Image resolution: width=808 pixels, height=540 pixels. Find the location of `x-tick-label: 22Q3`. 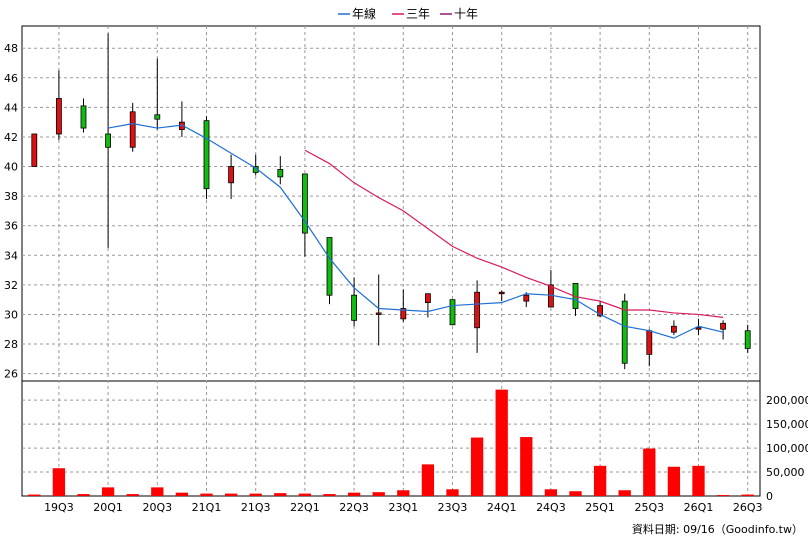

x-tick-label: 22Q3 is located at coordinates (354, 507).